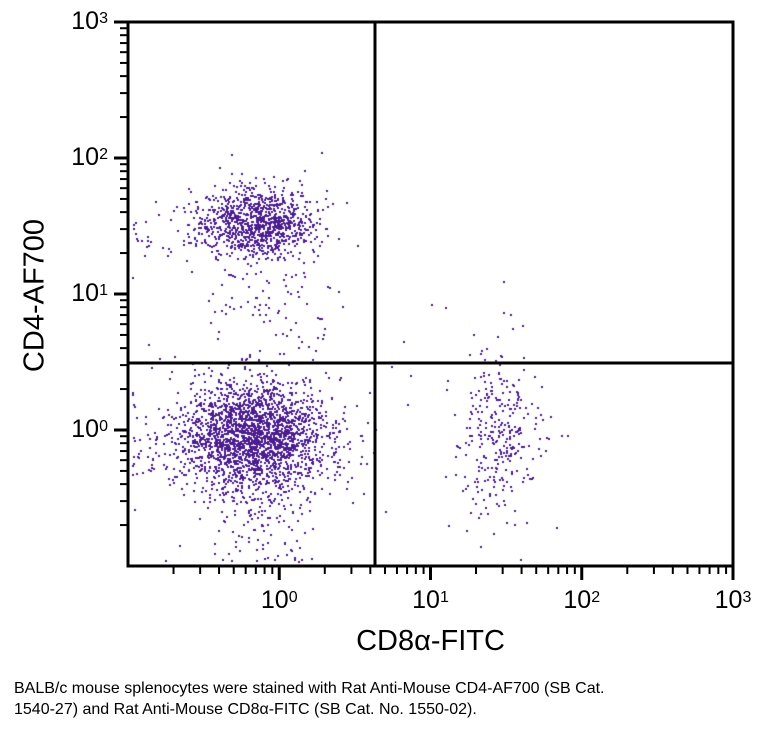 Image resolution: width=762 pixels, height=738 pixels. Describe the element at coordinates (89, 21) in the screenshot. I see `y-tick-label: 103` at that location.